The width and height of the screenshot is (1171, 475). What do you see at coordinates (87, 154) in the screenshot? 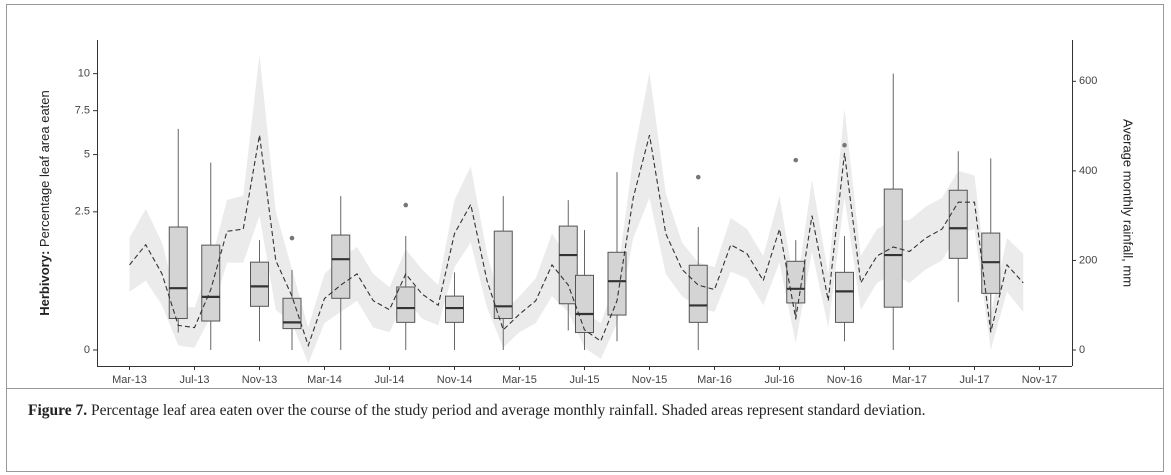
I see `y-tick-label: 5` at bounding box center [87, 154].